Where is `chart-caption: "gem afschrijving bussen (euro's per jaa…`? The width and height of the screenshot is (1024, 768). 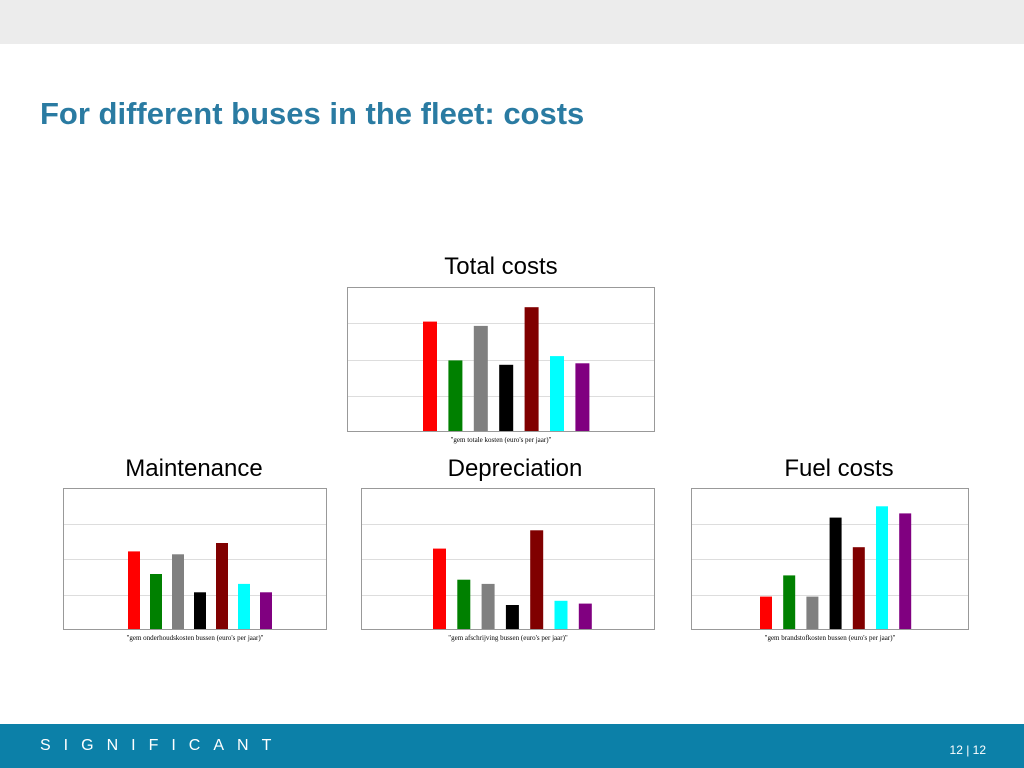 chart-caption: "gem afschrijving bussen (euro's per jaa… is located at coordinates (508, 638).